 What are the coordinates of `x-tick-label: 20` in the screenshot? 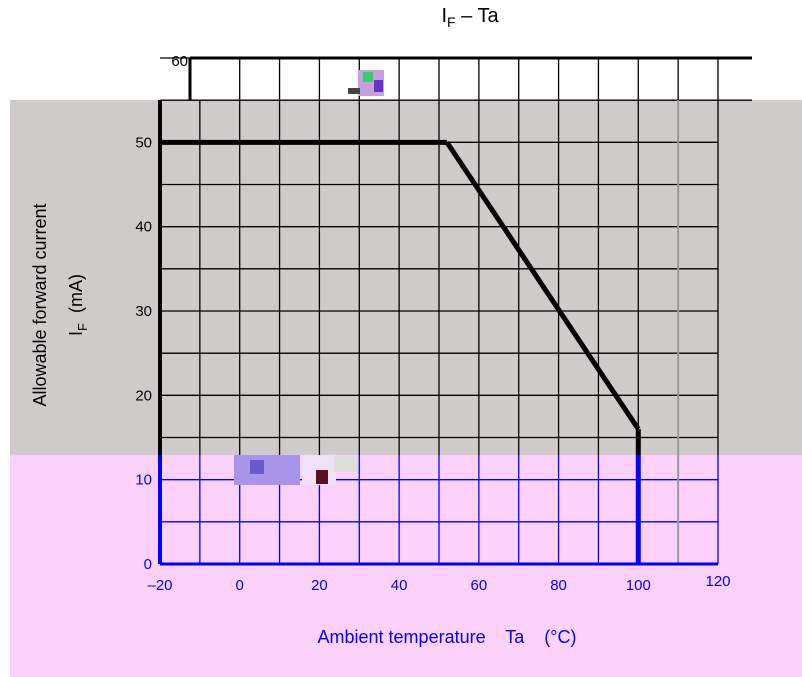 It's located at (319, 585).